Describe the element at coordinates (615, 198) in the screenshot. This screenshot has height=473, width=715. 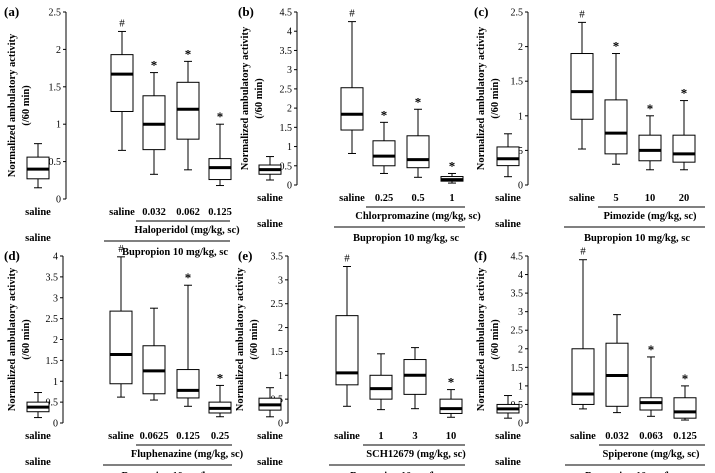
I see `x-category-label: 5` at that location.